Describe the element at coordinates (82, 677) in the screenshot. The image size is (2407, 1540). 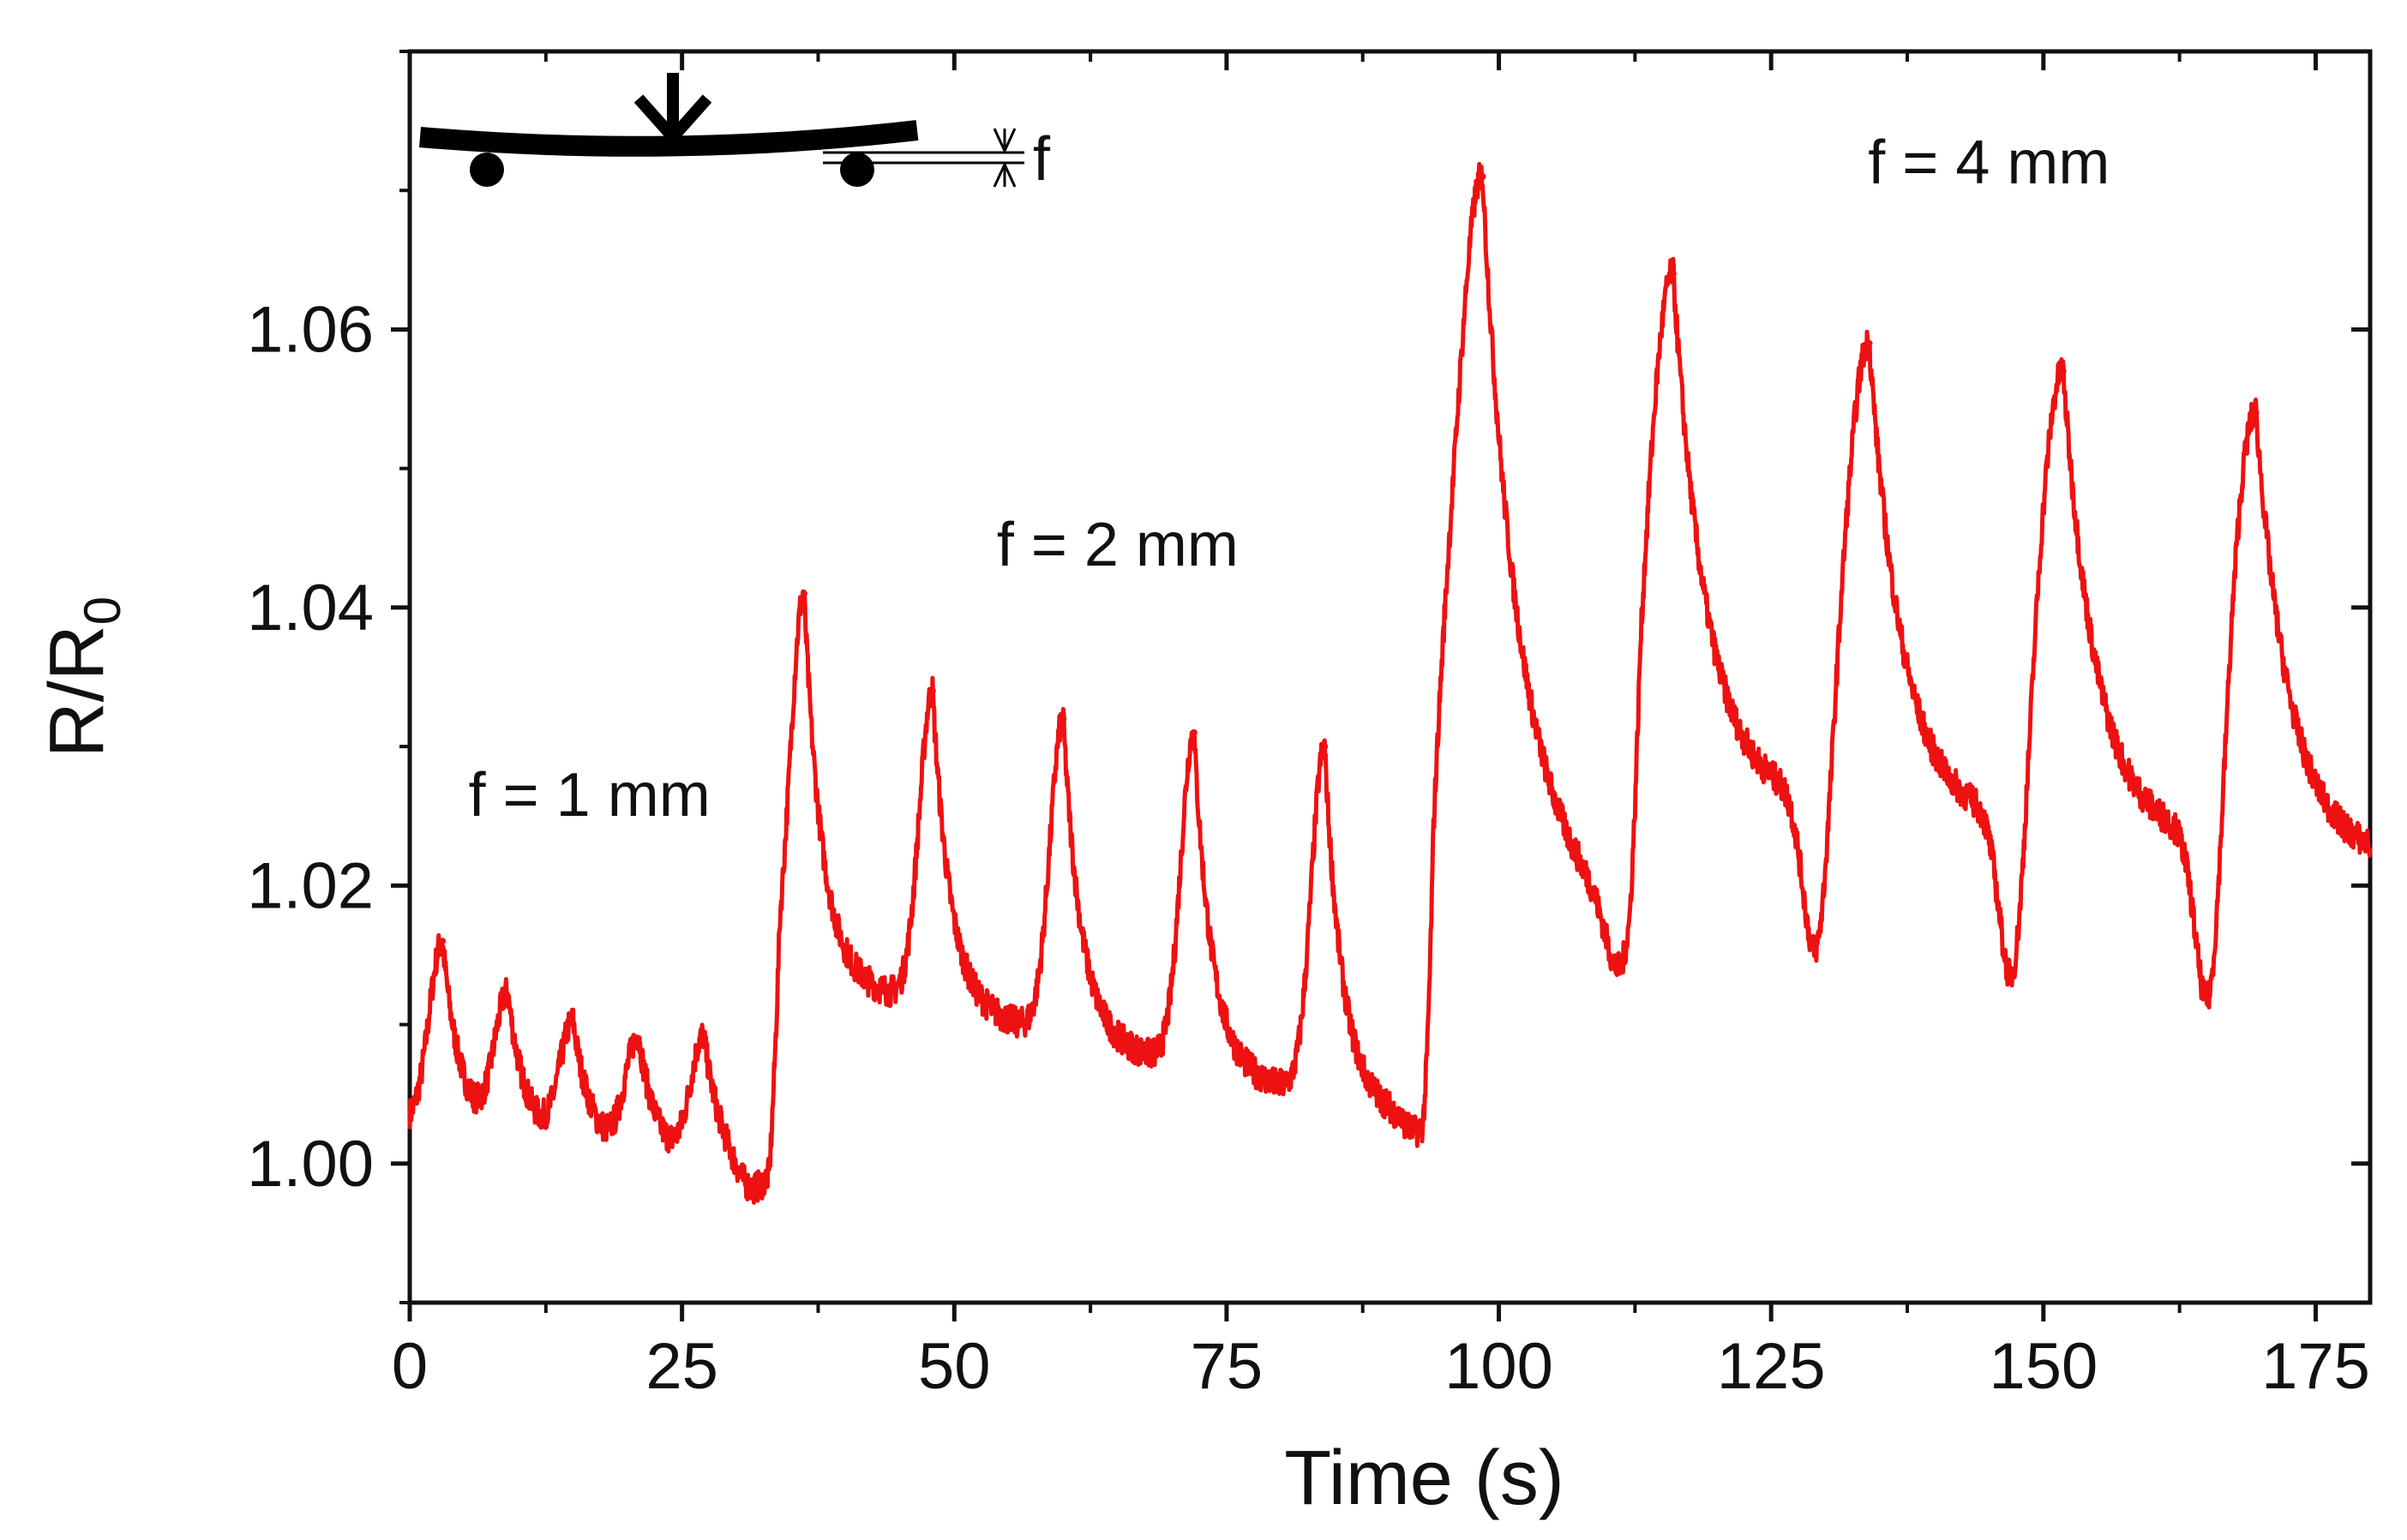
I see `y-axis-title: R/R0` at that location.